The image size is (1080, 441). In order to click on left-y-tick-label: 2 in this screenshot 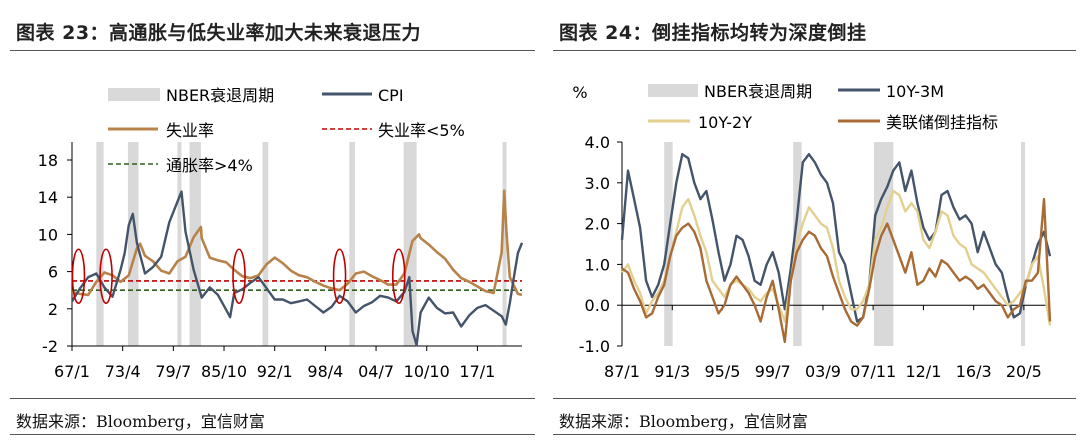, I will do `click(53, 309)`.